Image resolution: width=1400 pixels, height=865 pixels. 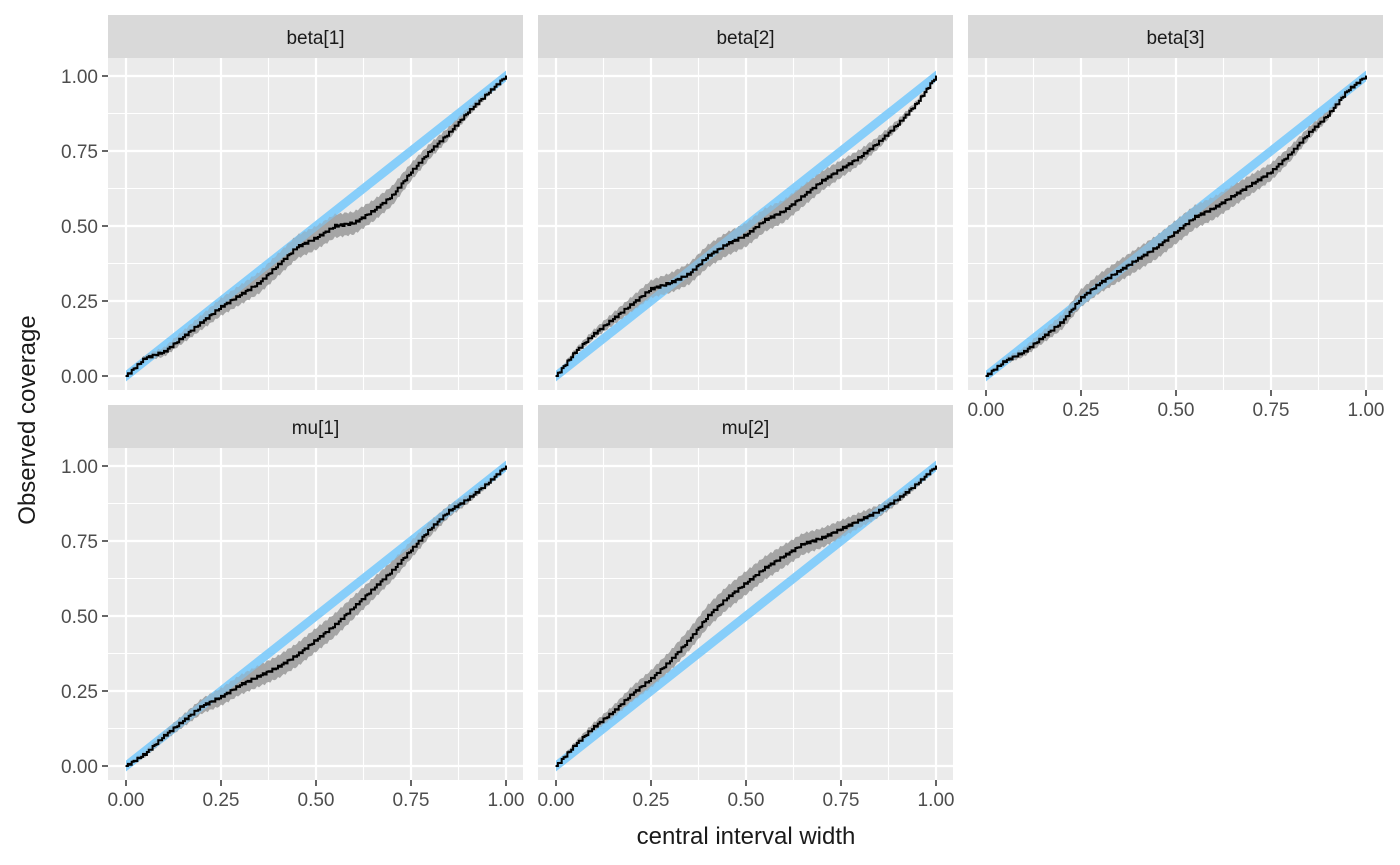 I want to click on y-tick-label: 0.25, so click(x=79, y=302).